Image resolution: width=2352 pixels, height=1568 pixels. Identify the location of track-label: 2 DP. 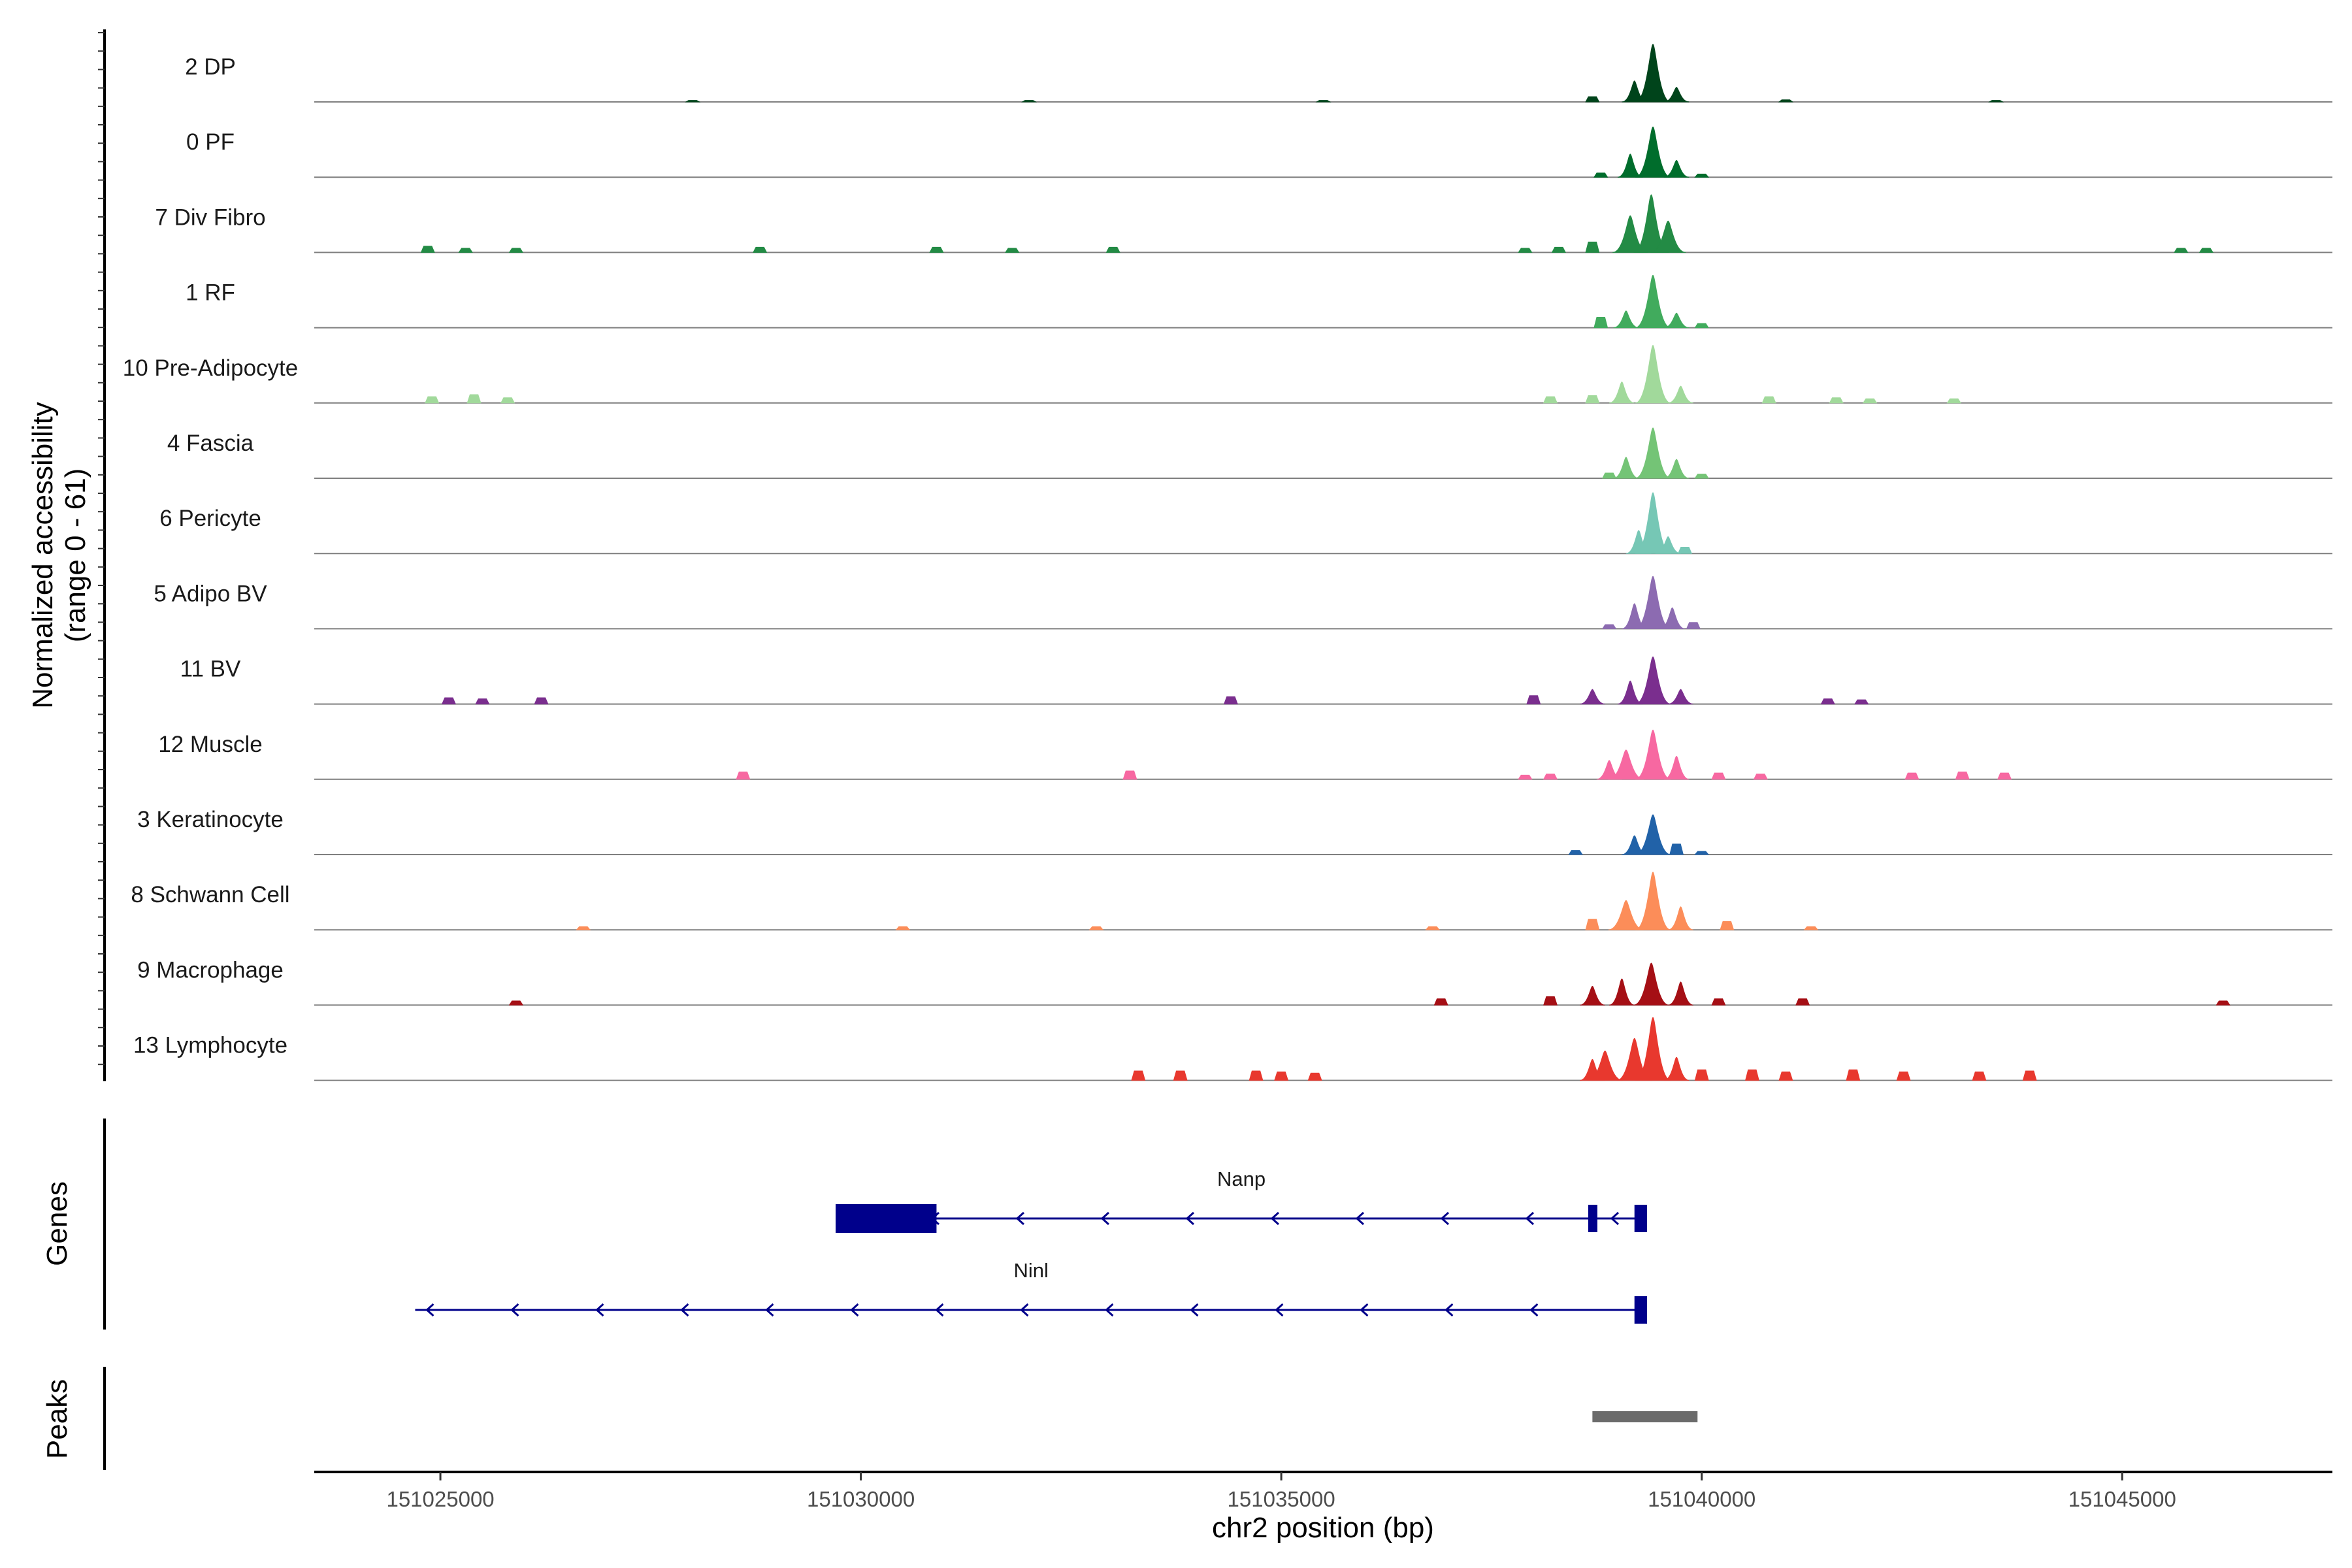
(210, 67).